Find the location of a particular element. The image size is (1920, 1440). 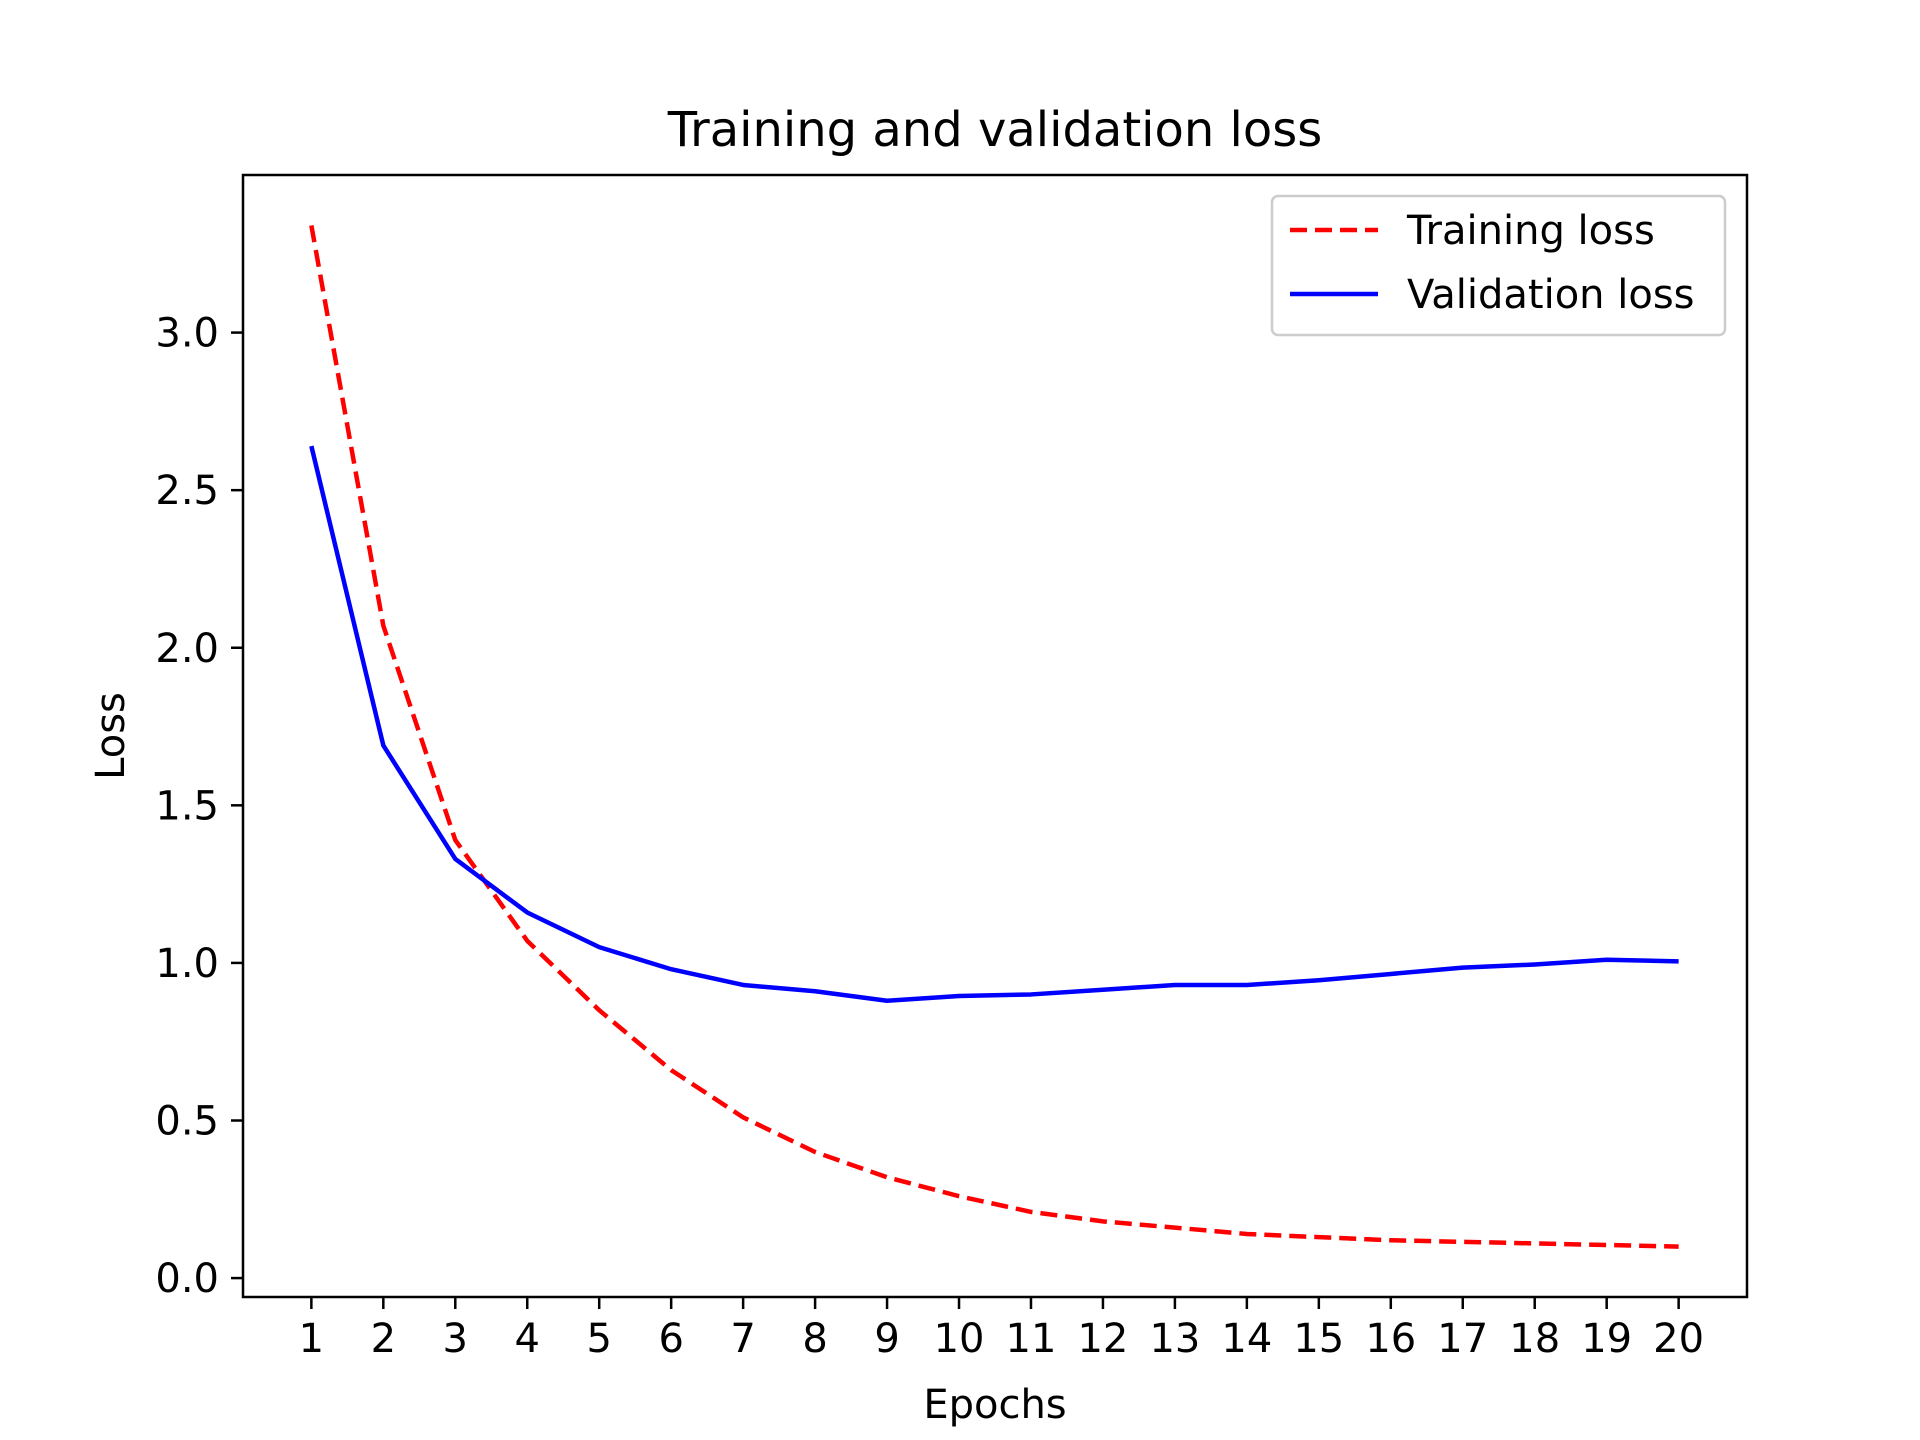

y-tick-label: 1.5 is located at coordinates (187, 806).